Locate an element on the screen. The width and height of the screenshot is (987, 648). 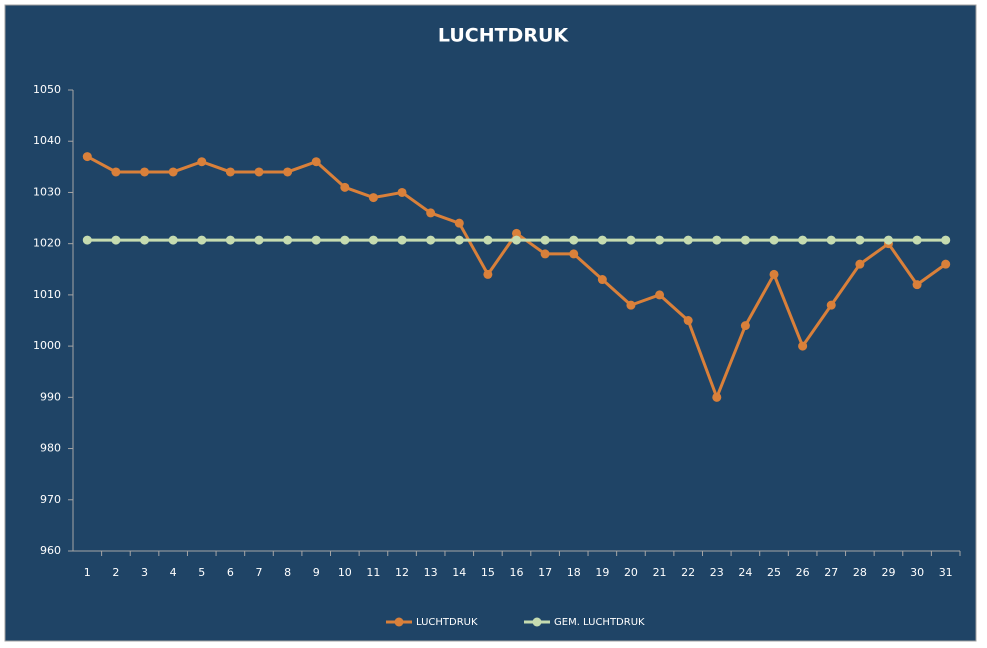
y-tick-label: 960 is located at coordinates (50, 550).